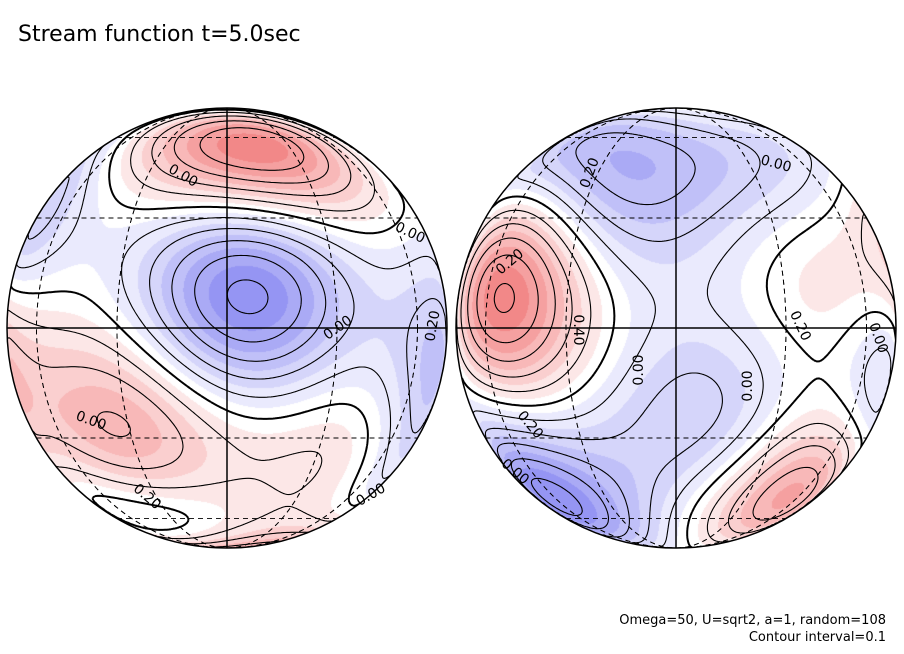 The width and height of the screenshot is (904, 654). I want to click on contour-interval-text: Contour interval=0.1, so click(817, 637).